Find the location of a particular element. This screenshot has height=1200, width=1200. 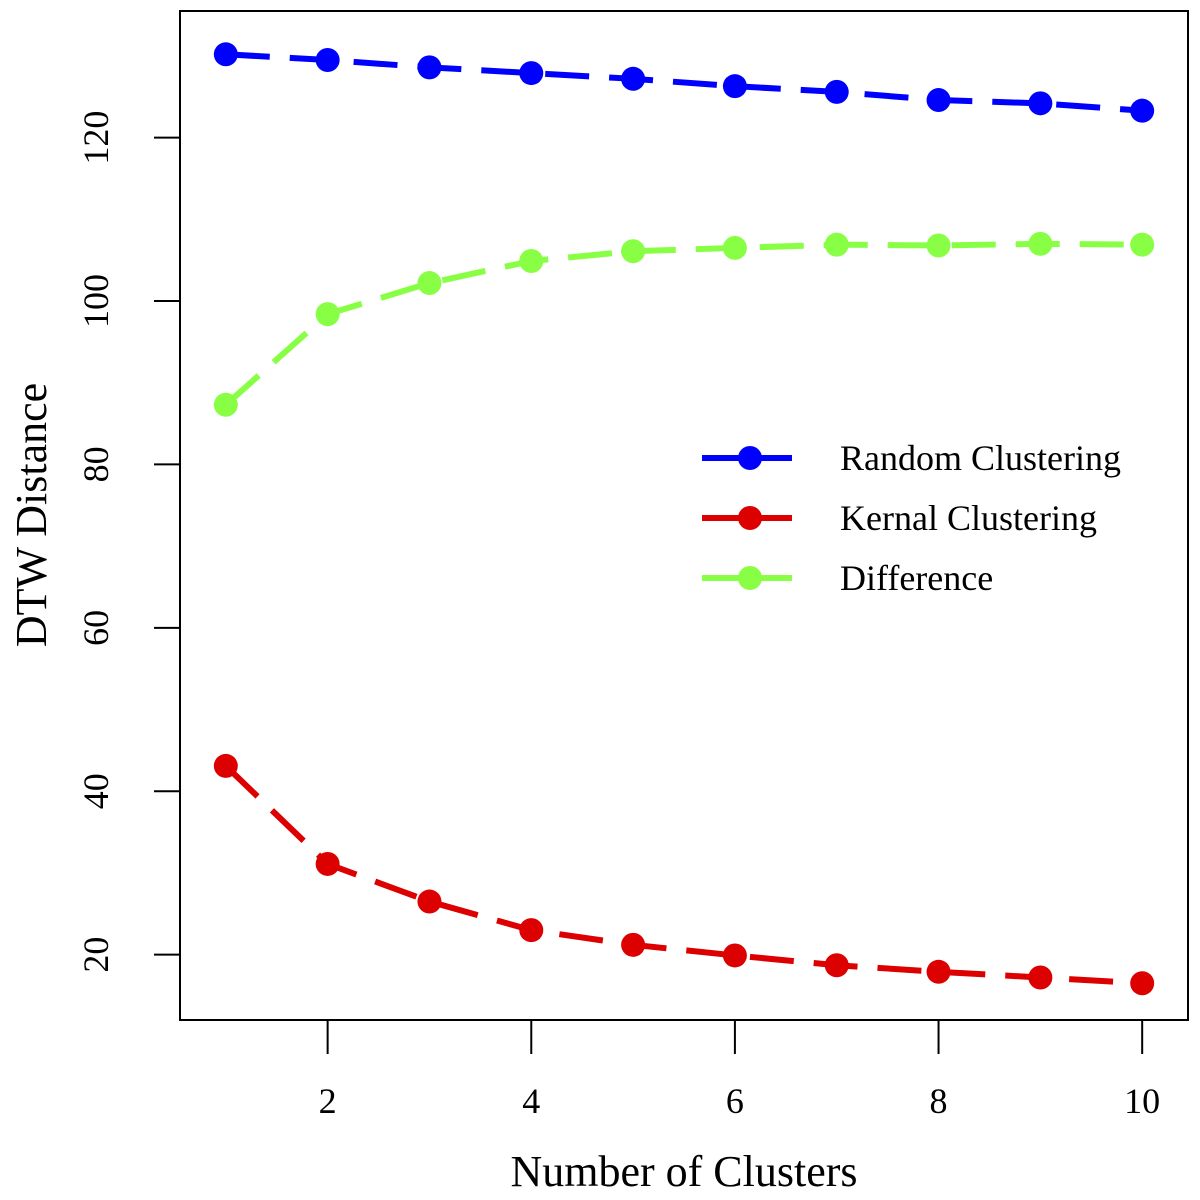

y-tick-label: 40 is located at coordinates (96, 791).